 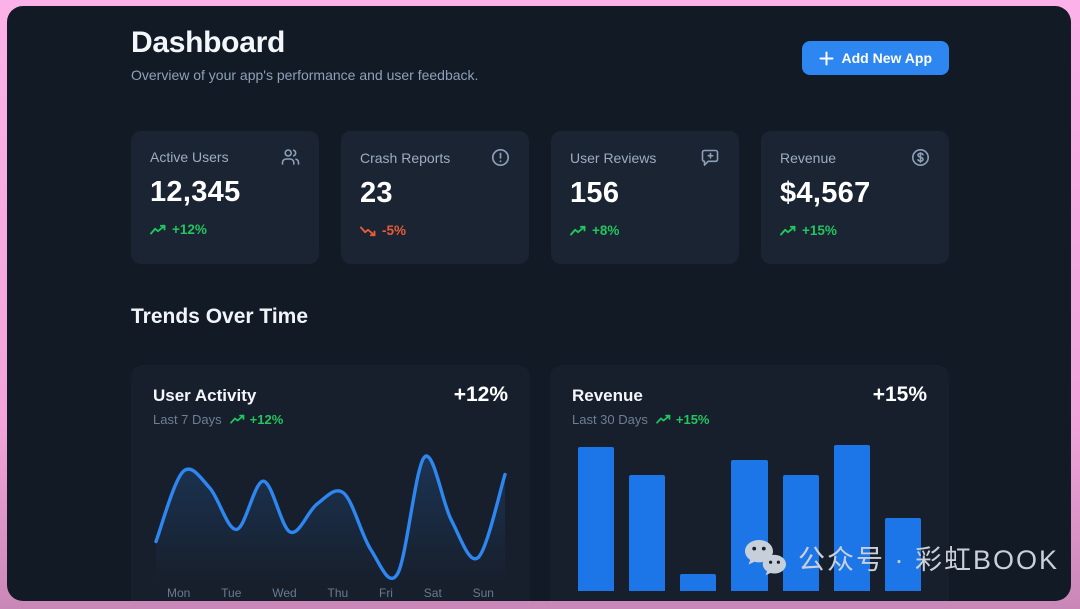 I want to click on users-icon, so click(x=290, y=157).